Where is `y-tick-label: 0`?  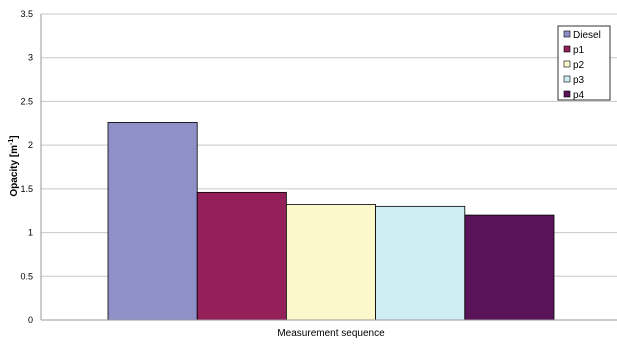
y-tick-label: 0 is located at coordinates (30, 320).